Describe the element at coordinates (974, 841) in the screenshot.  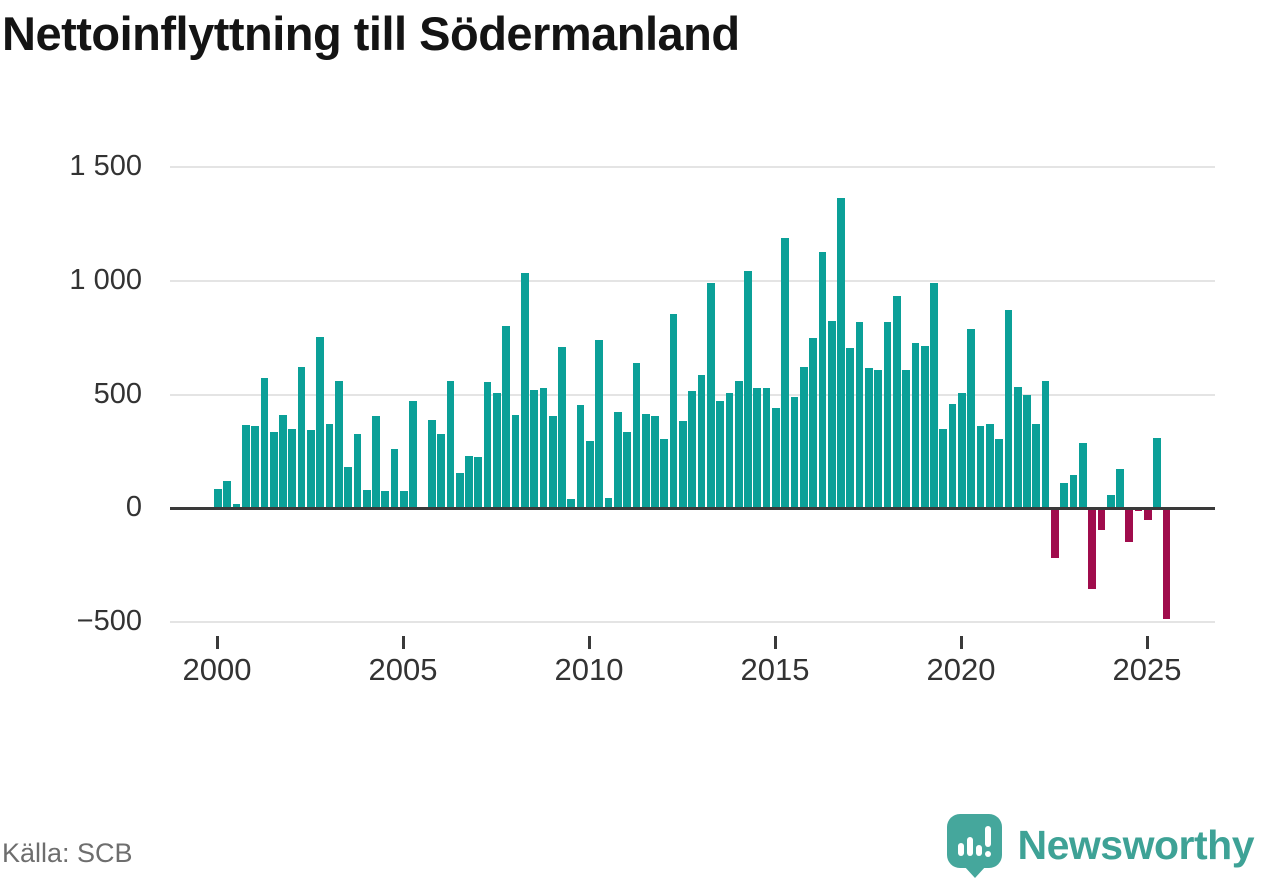
I see `speech-bubble-shape` at that location.